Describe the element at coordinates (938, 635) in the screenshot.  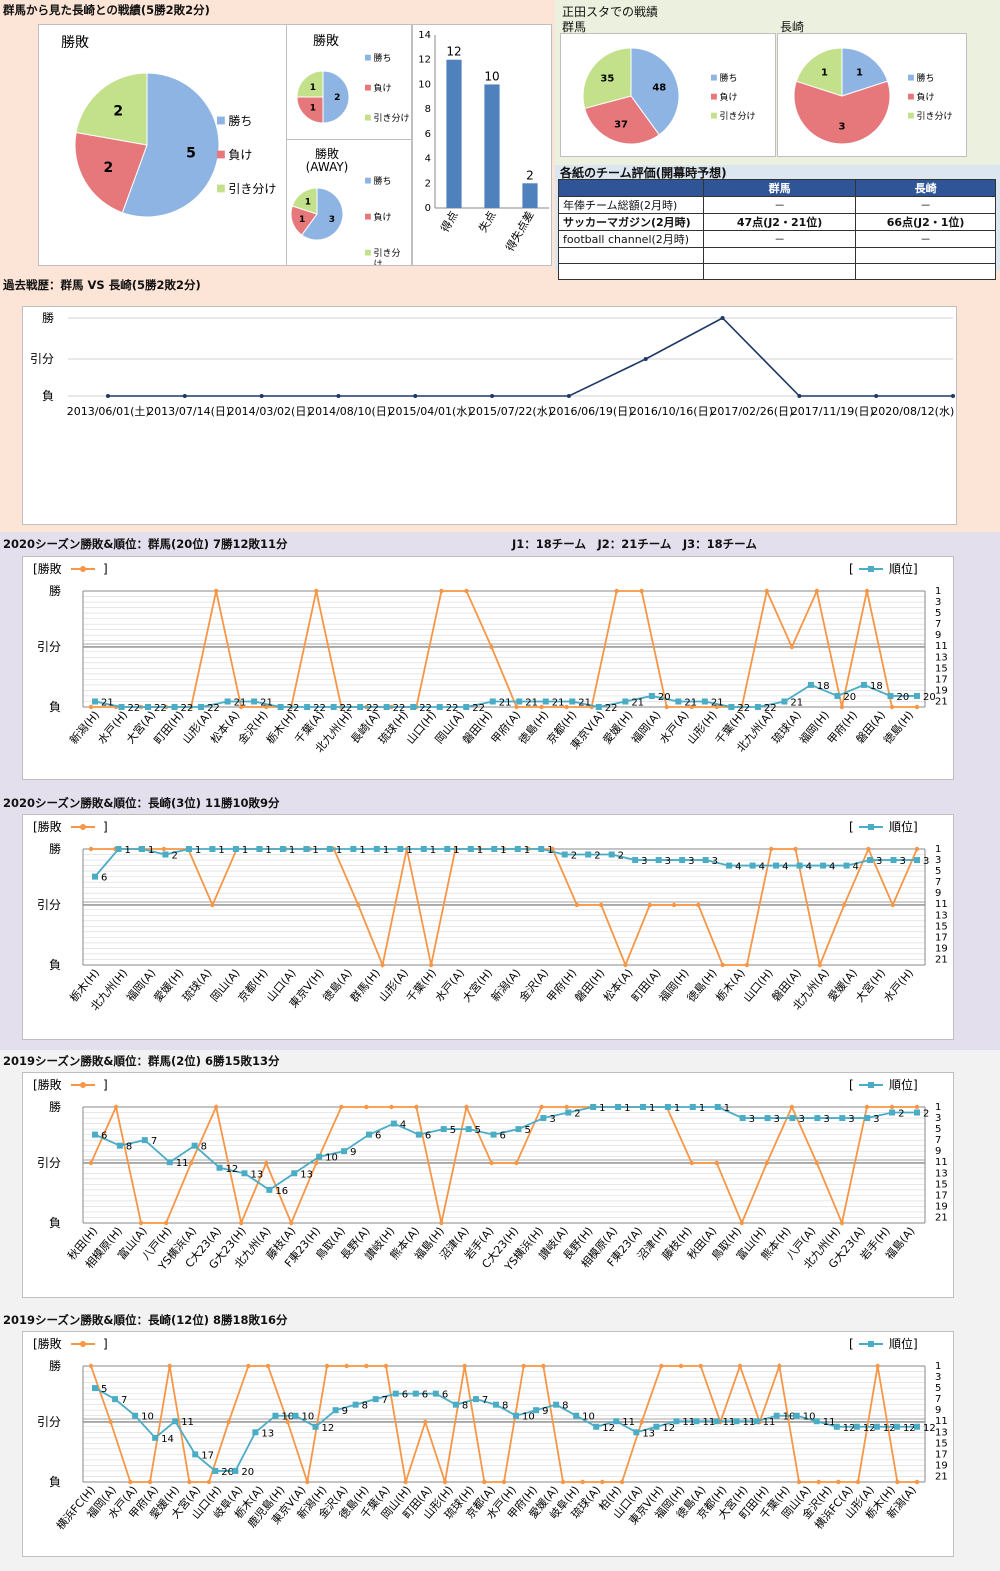
I see `right-tick-label: 9` at that location.